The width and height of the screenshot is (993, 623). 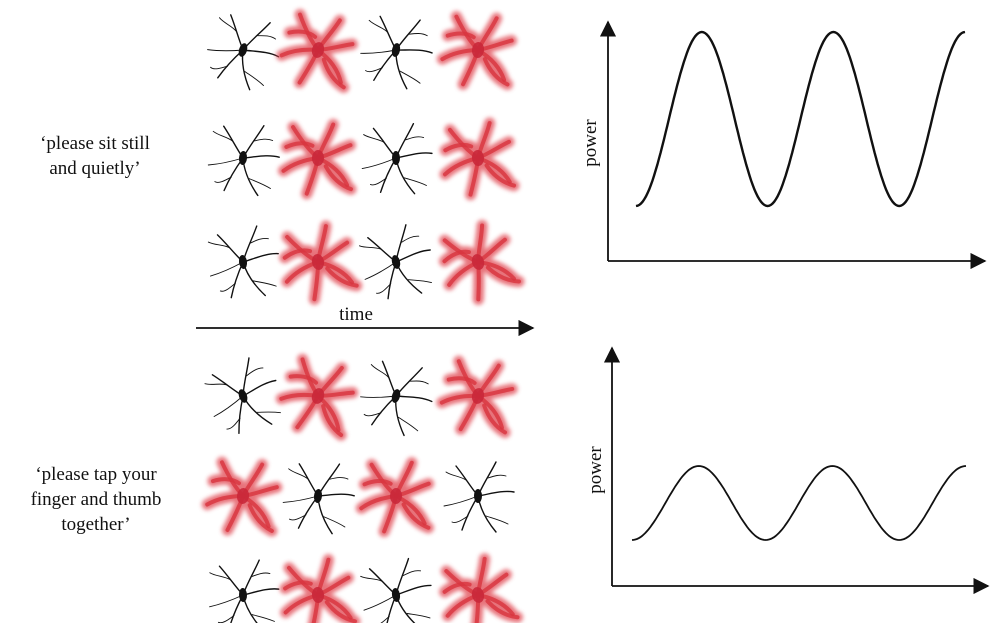 What do you see at coordinates (243, 160) in the screenshot?
I see `neuron-top-r2-c1` at bounding box center [243, 160].